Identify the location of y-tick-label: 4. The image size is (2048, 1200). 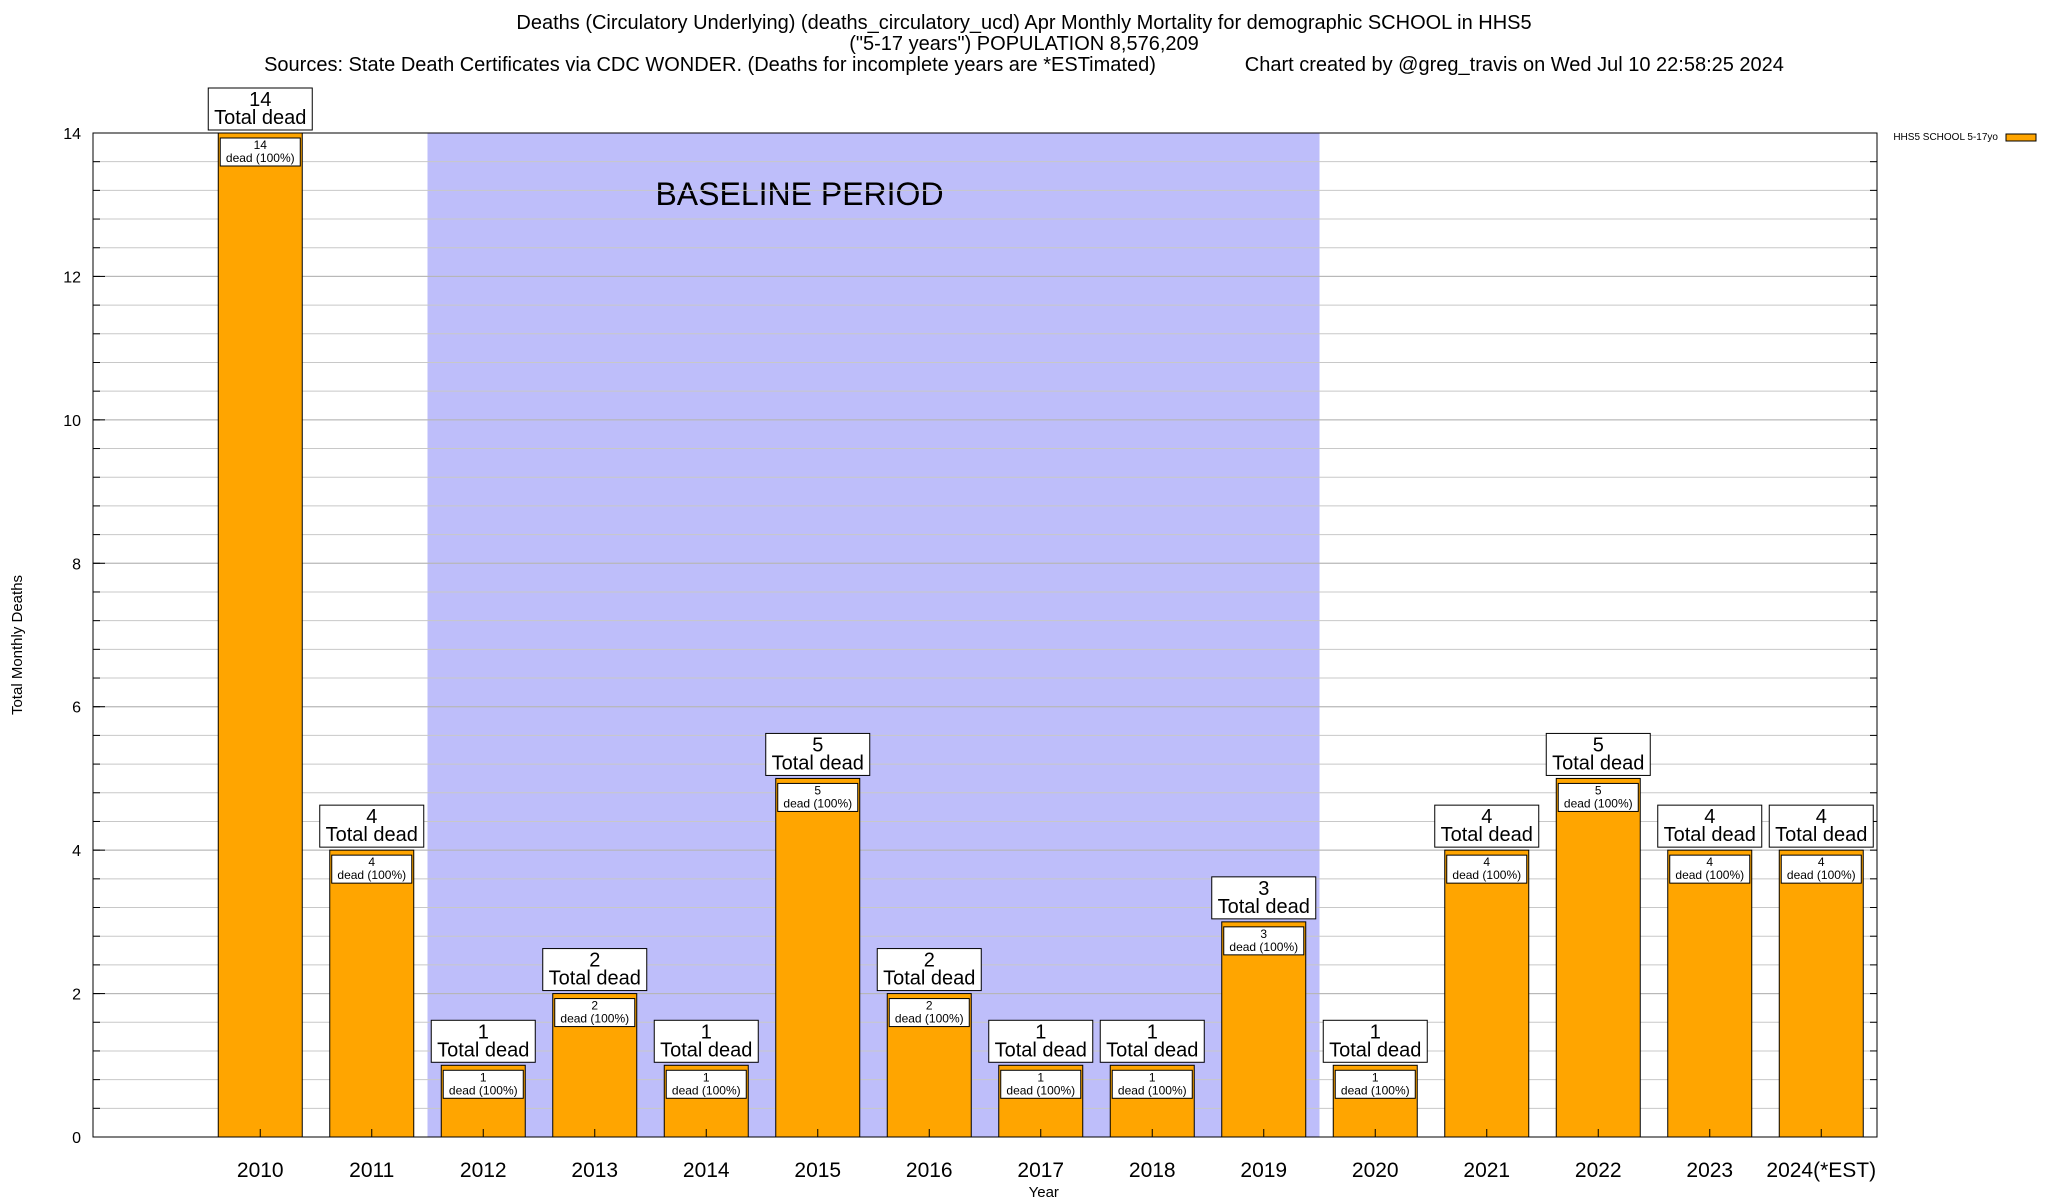
(76, 851).